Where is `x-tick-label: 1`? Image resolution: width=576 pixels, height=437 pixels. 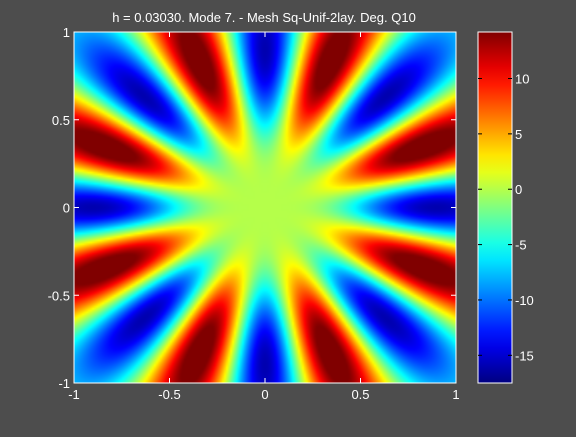 x-tick-label: 1 is located at coordinates (455, 394).